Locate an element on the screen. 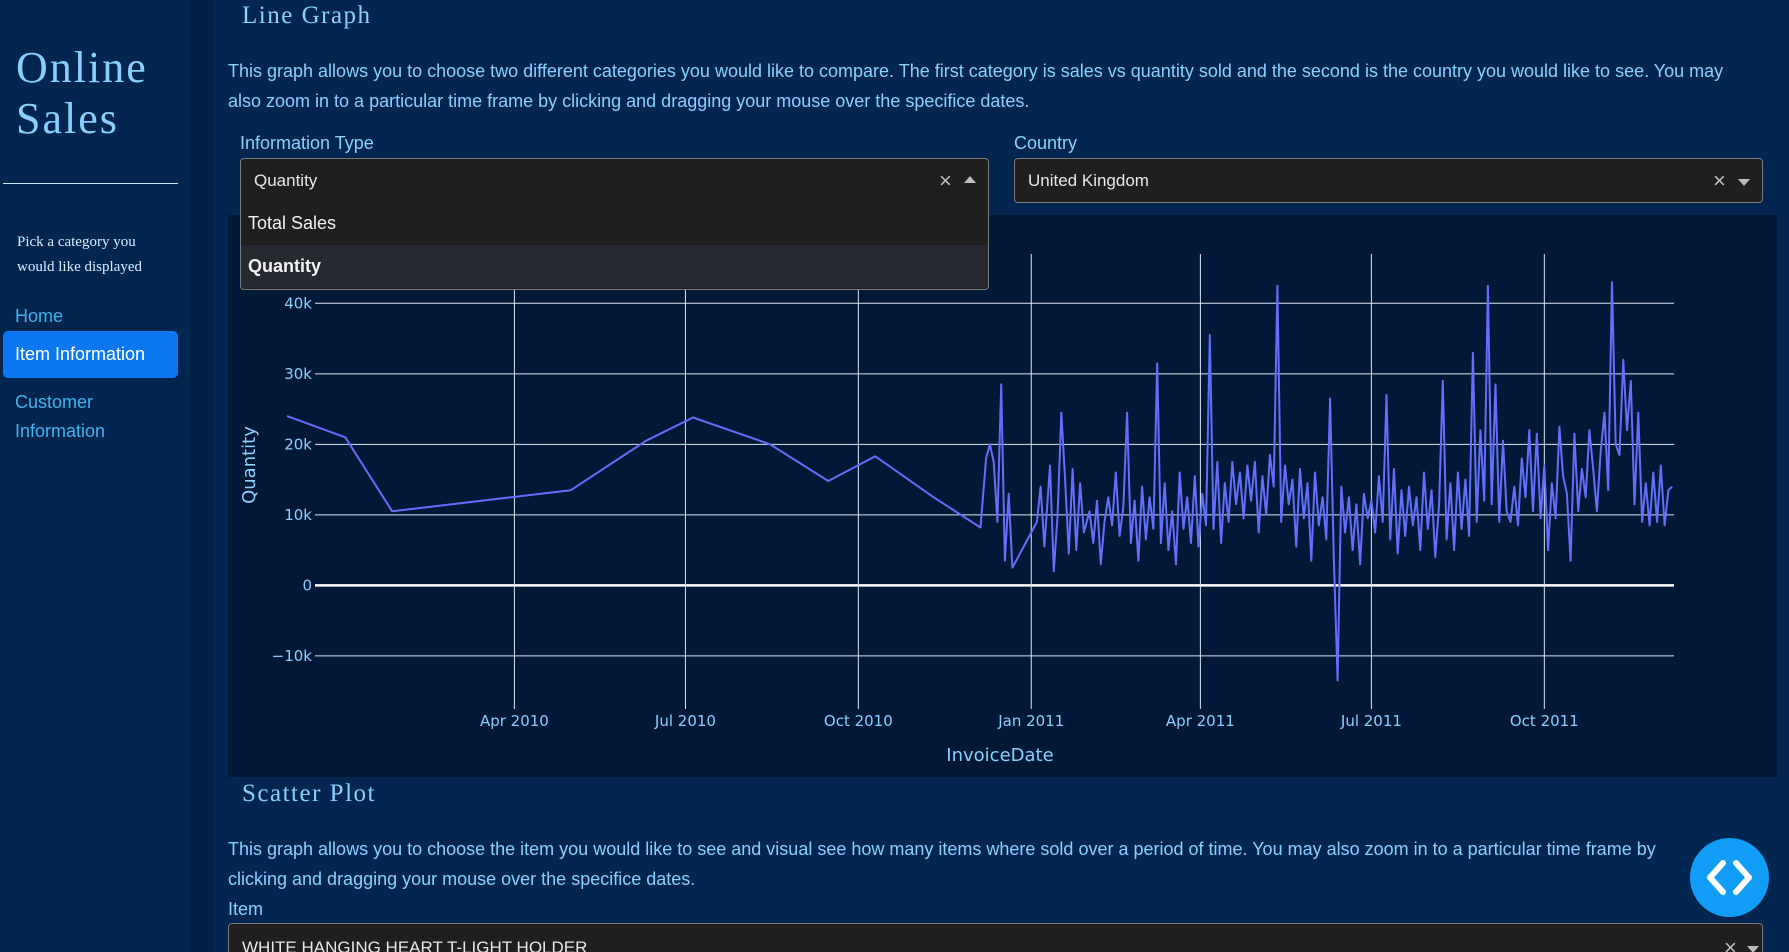 Image resolution: width=1789 pixels, height=952 pixels. code-brackets-icon is located at coordinates (1729, 877).